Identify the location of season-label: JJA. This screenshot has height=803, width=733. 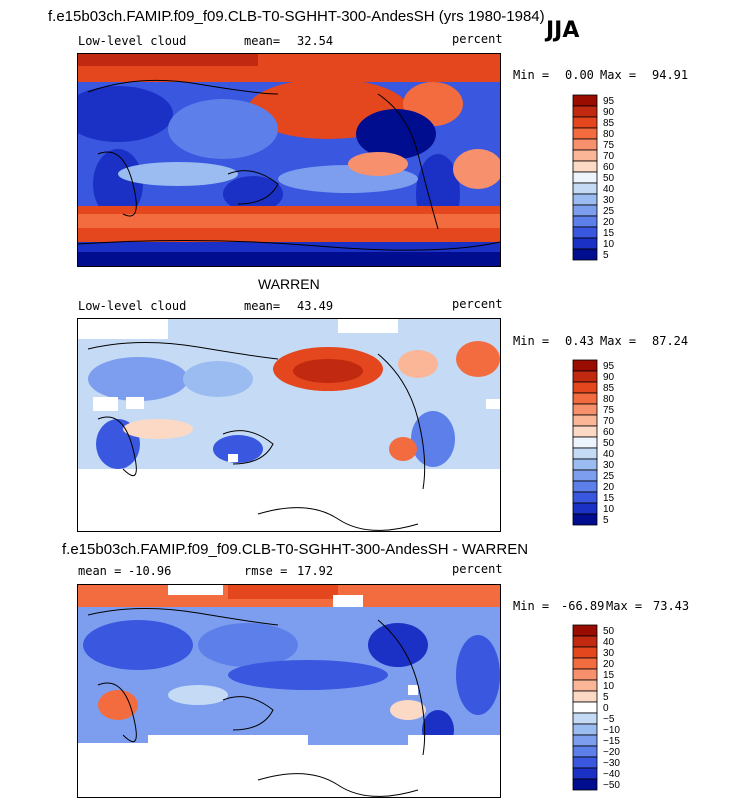
(563, 30).